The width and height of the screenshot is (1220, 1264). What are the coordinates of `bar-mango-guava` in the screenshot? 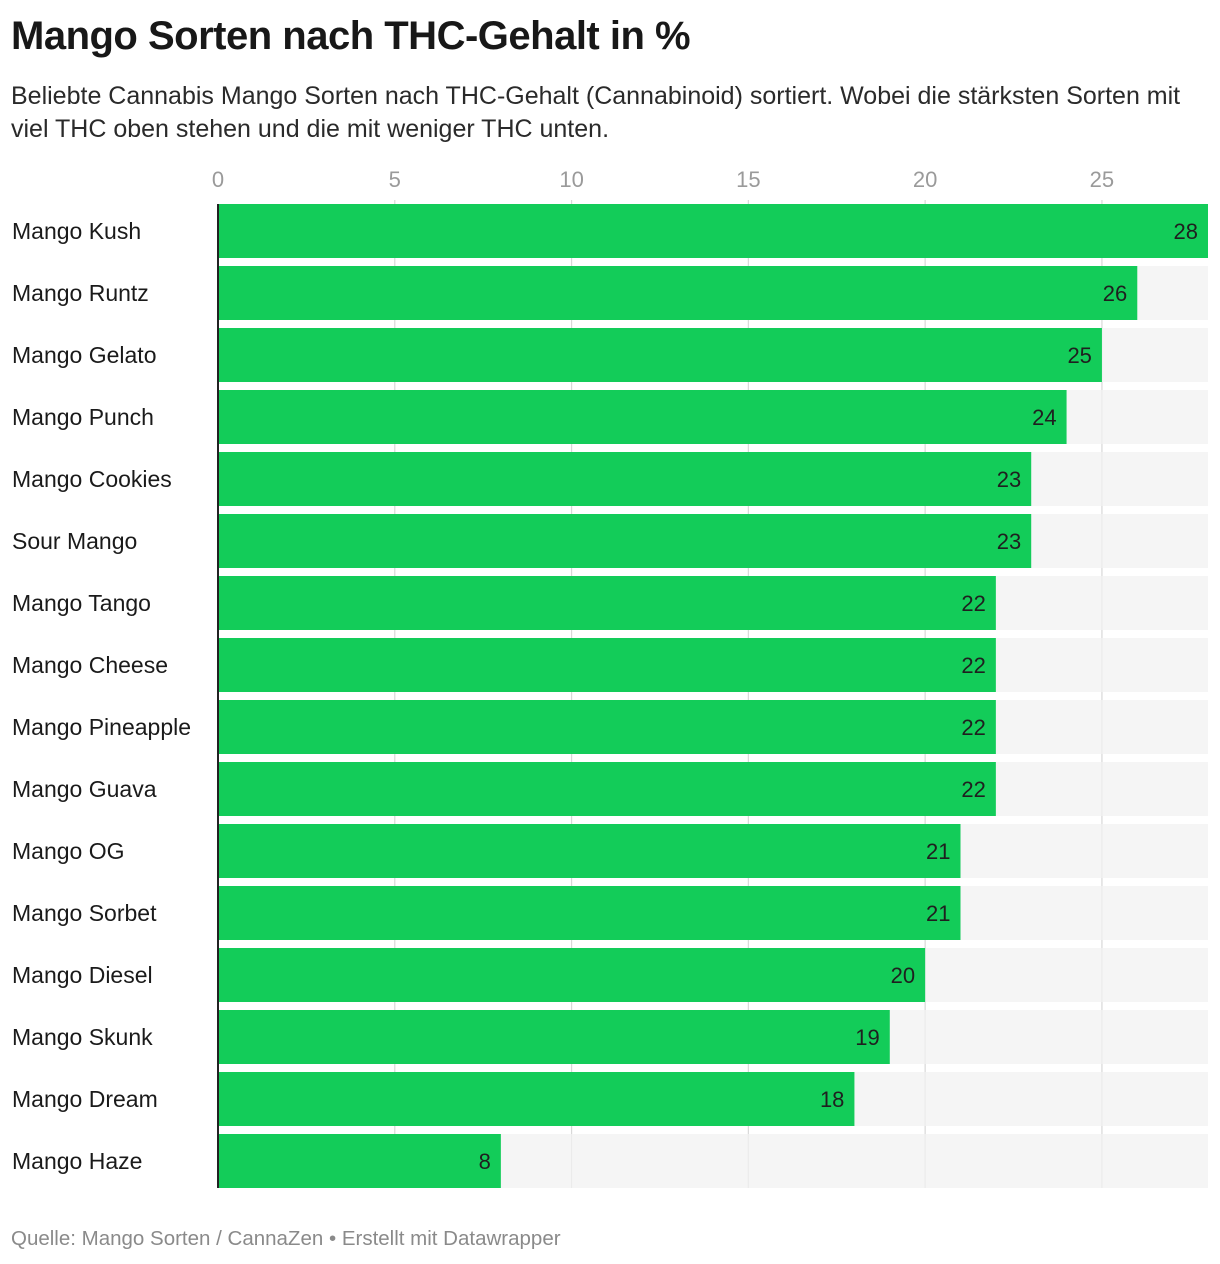 It's located at (607, 789).